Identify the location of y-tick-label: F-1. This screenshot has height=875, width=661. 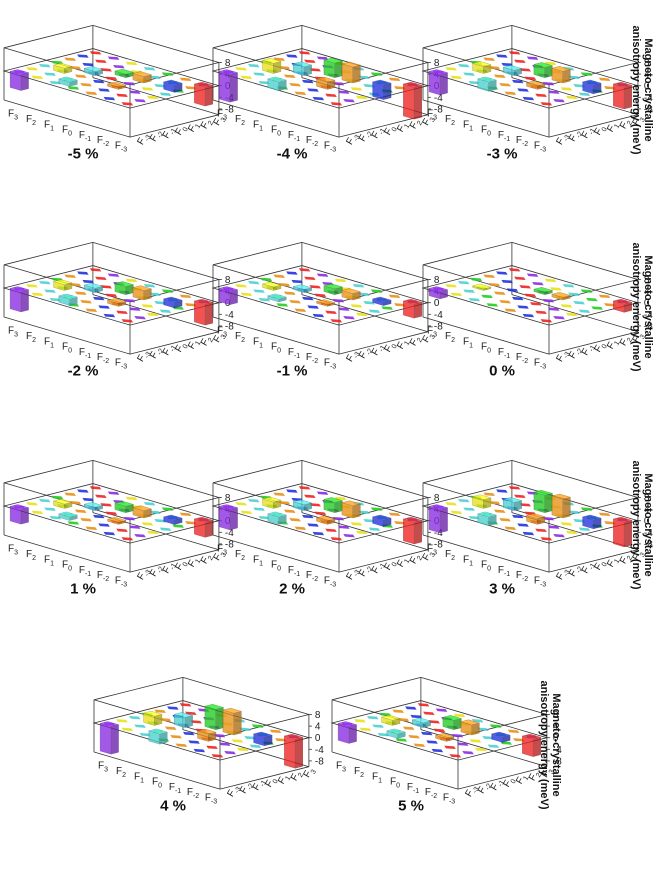
(497, 784).